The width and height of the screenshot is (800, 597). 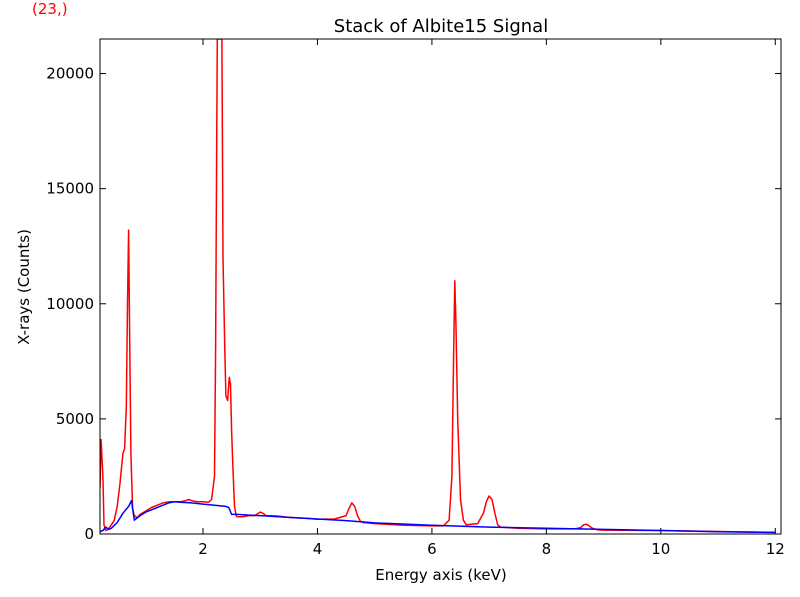 What do you see at coordinates (70, 304) in the screenshot?
I see `y-tick-label: 10000` at bounding box center [70, 304].